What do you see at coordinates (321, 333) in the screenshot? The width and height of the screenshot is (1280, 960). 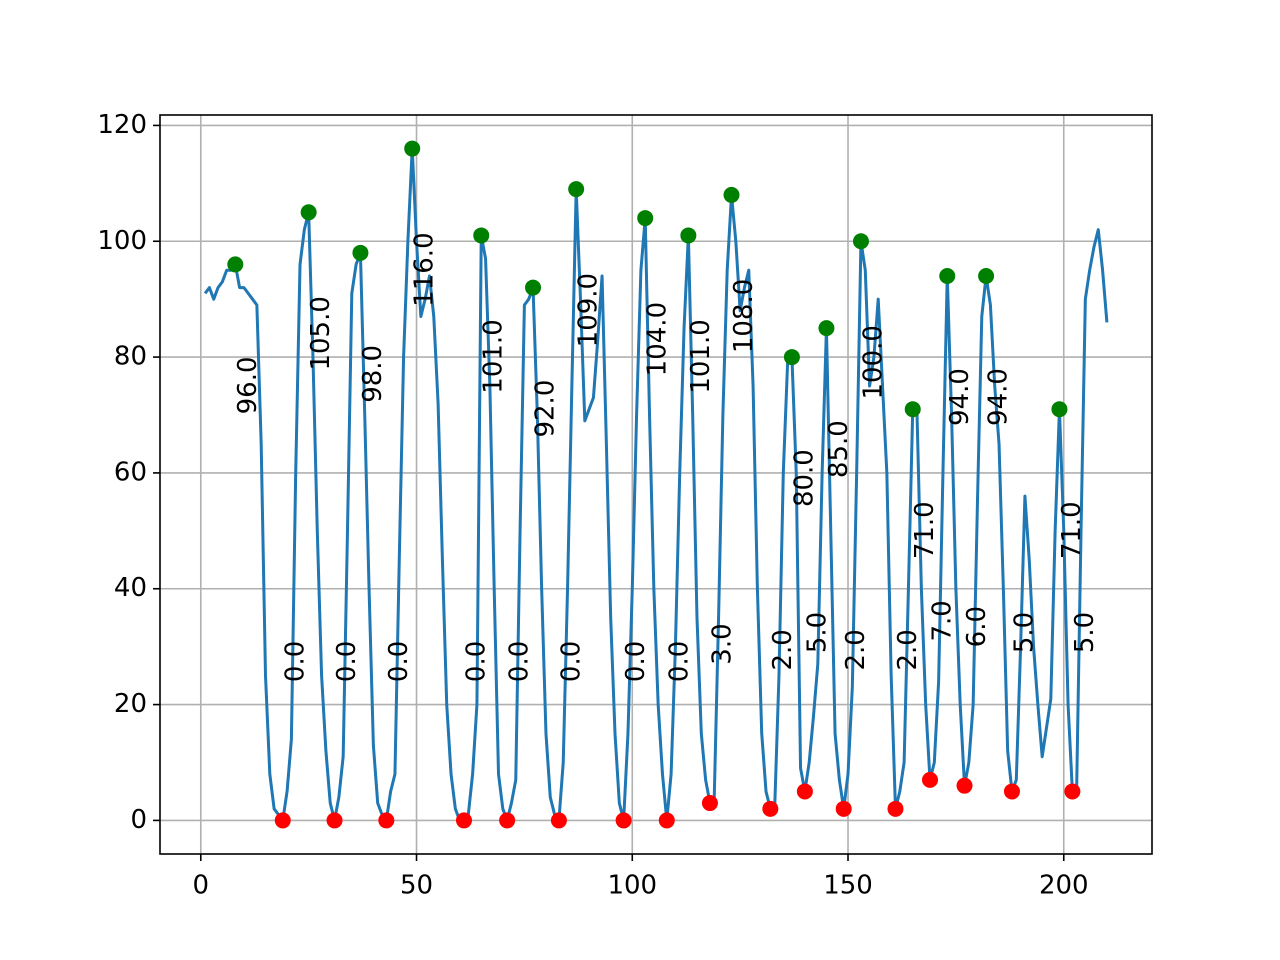 I see `value-label: 105.0` at bounding box center [321, 333].